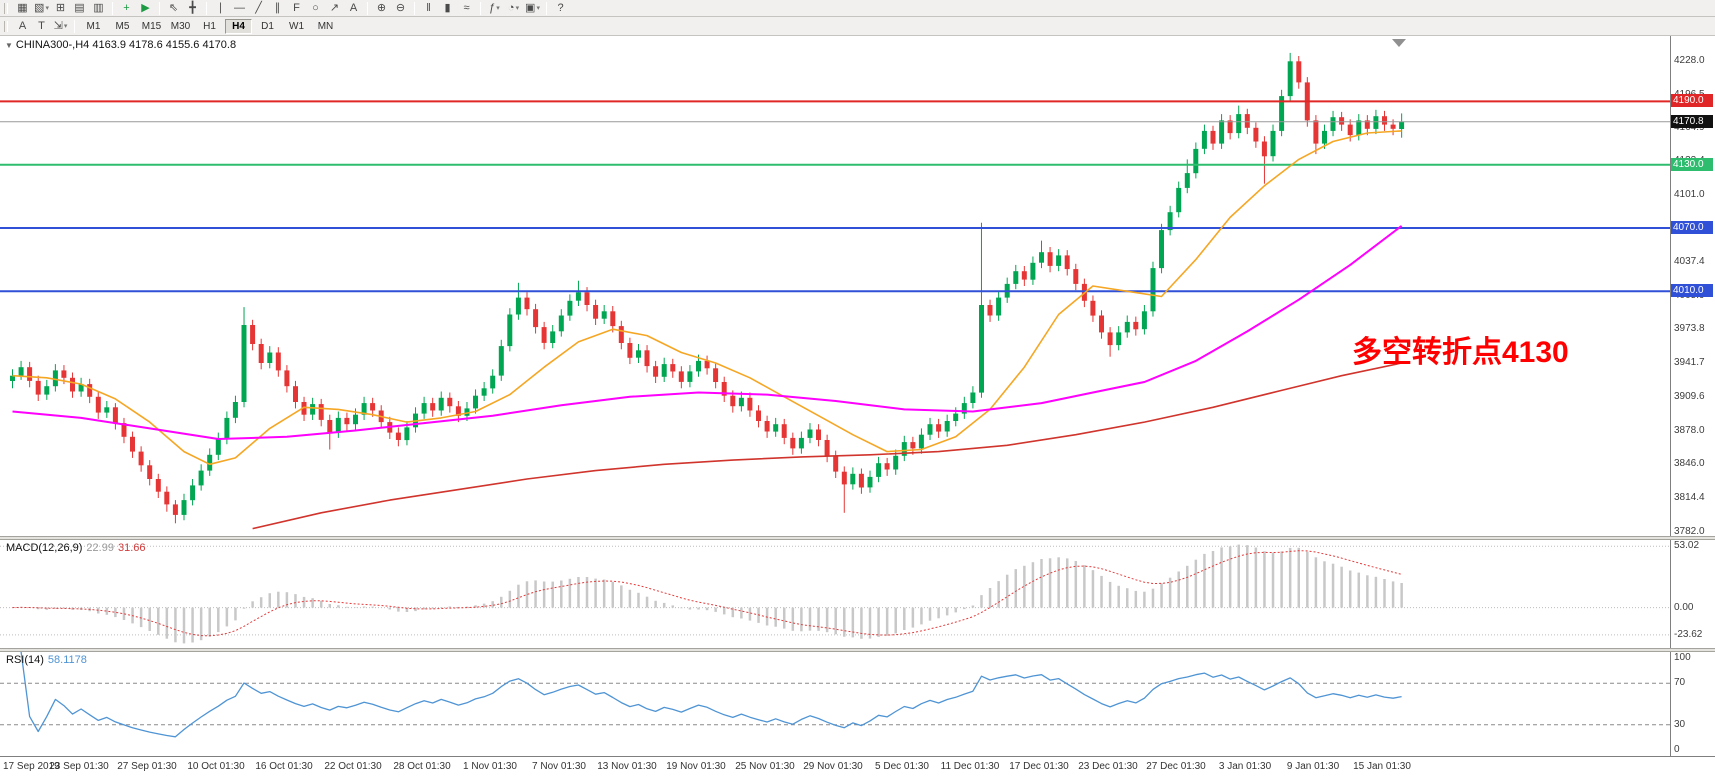 The width and height of the screenshot is (1715, 781). I want to click on time-tick: 3 Jan 01:30, so click(1245, 766).